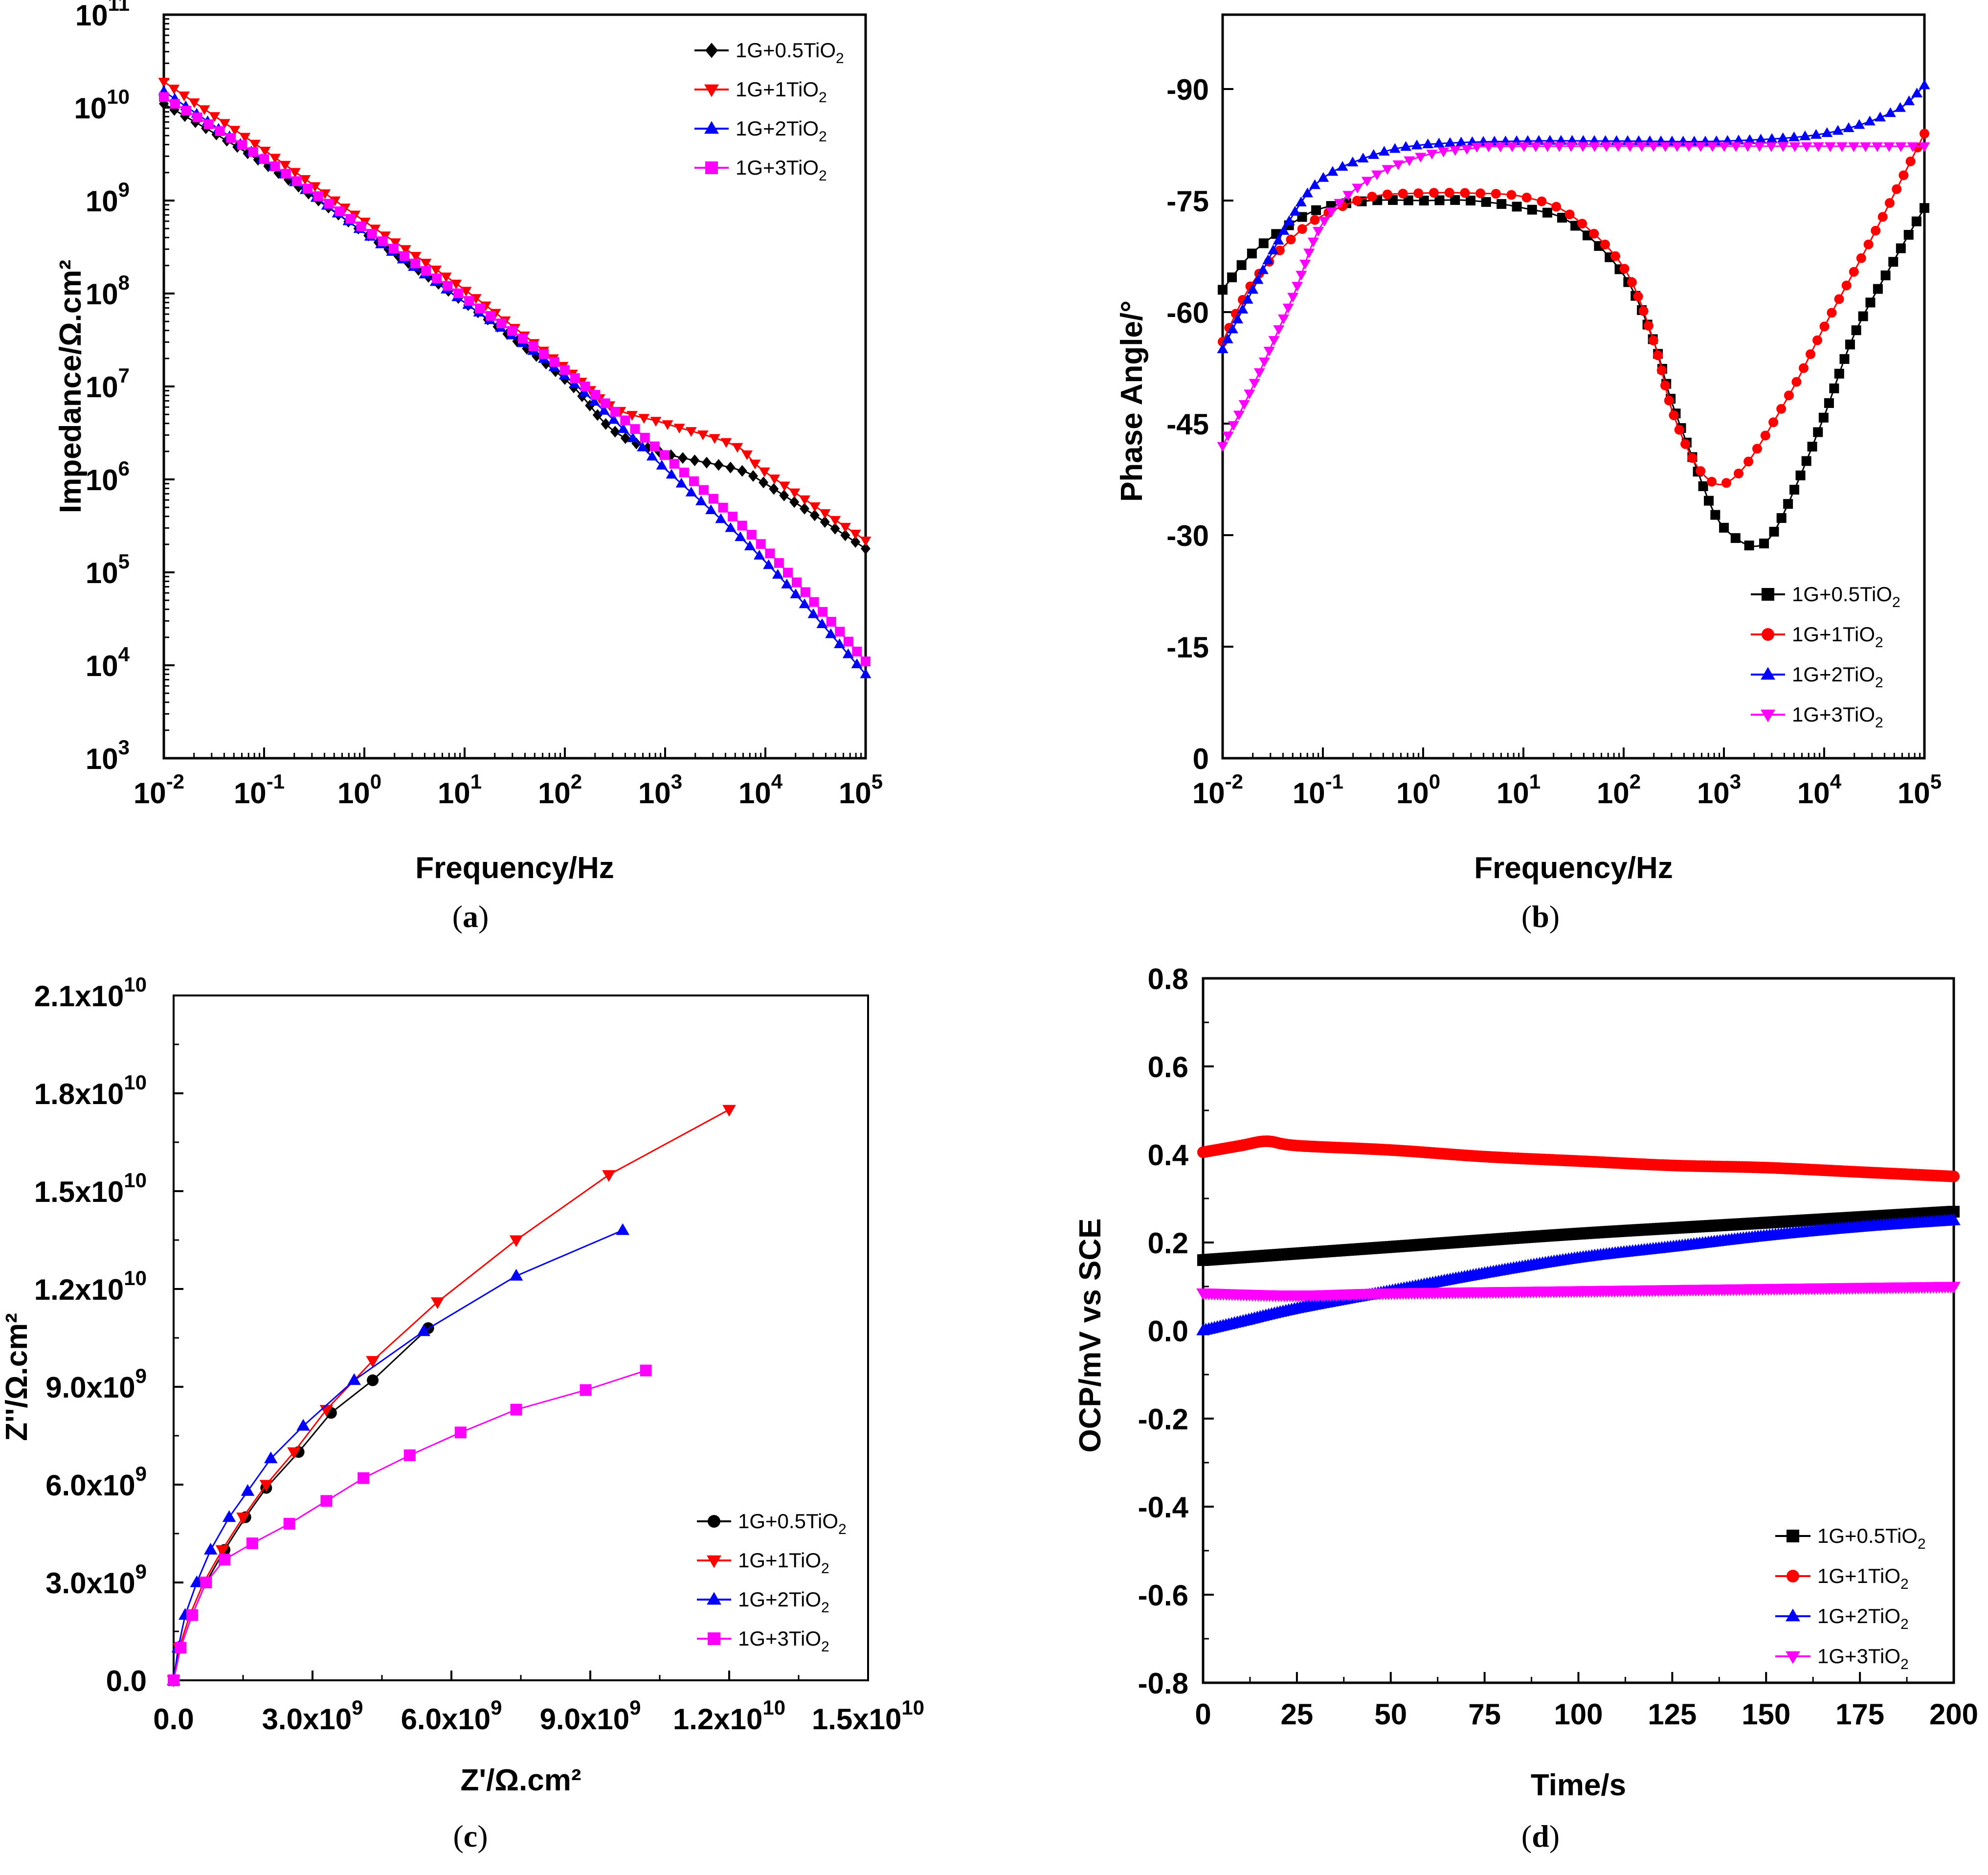  What do you see at coordinates (1817, 677) in the screenshot?
I see `legend-entry: 1G+2TiO2` at bounding box center [1817, 677].